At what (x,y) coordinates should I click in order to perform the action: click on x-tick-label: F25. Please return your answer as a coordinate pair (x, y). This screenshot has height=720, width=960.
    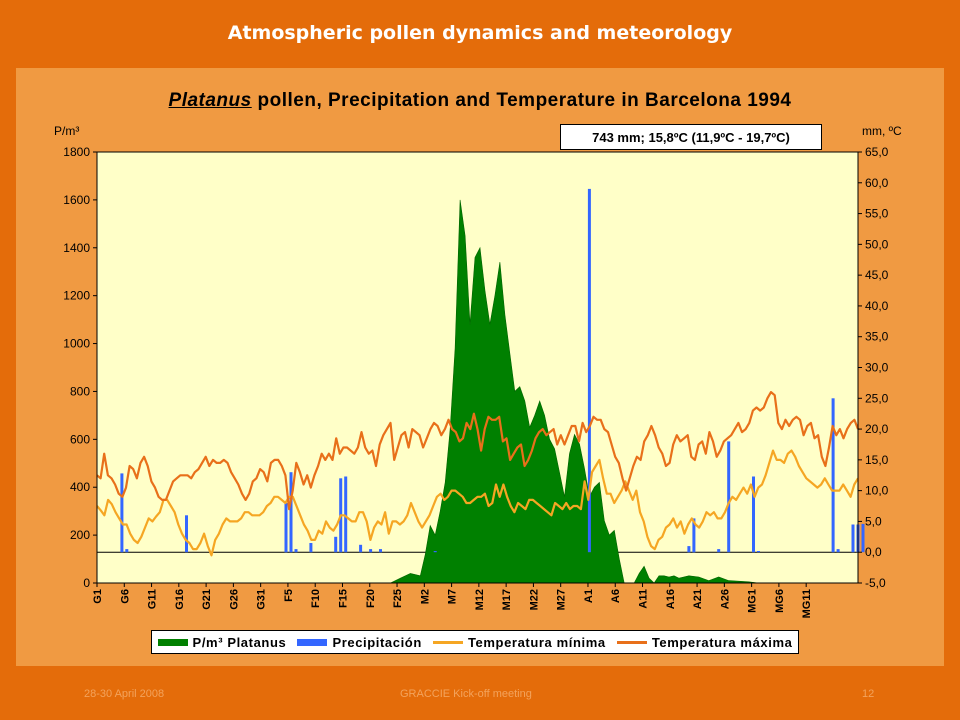
    Looking at the image, I should click on (398, 598).